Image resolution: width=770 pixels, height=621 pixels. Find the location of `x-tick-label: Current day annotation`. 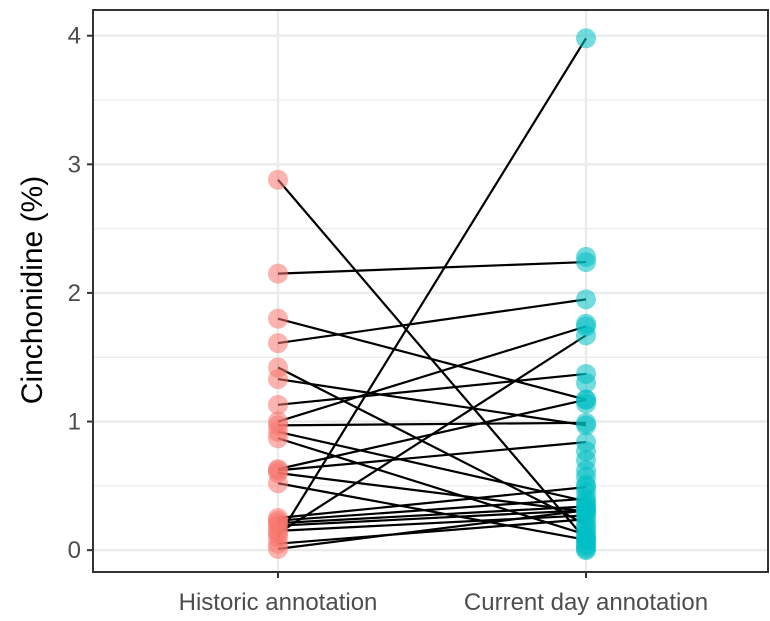

x-tick-label: Current day annotation is located at coordinates (586, 602).